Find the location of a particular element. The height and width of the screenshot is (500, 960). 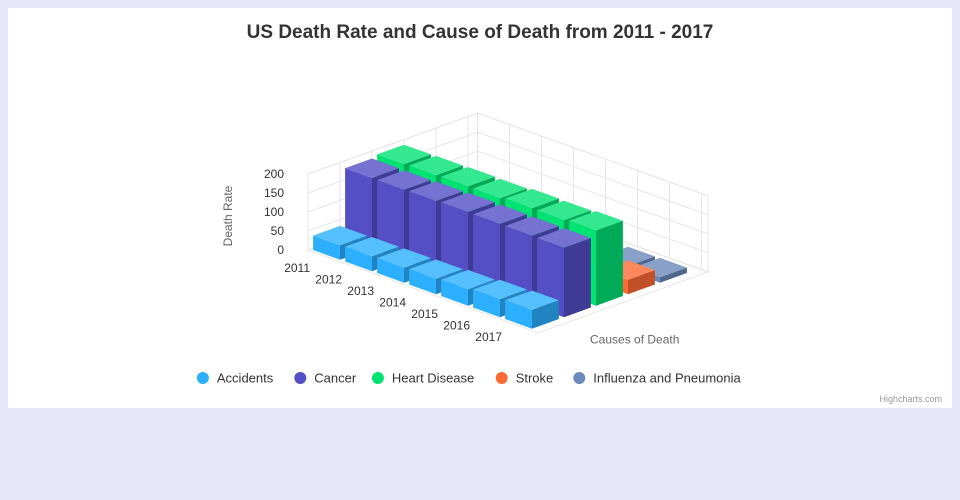

x-tick-label: 2012 is located at coordinates (328, 279).